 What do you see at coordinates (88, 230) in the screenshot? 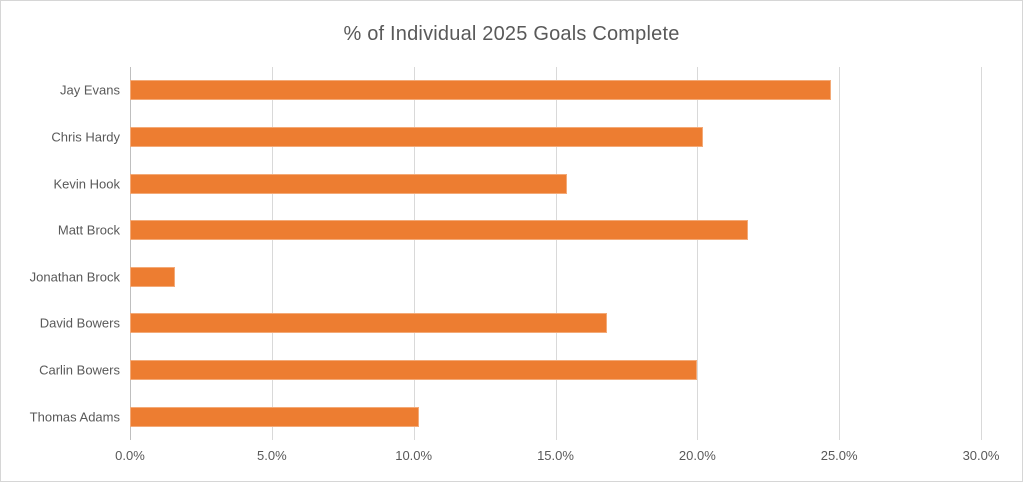
I see `y-category-label-matt-brock: Matt Brock` at bounding box center [88, 230].